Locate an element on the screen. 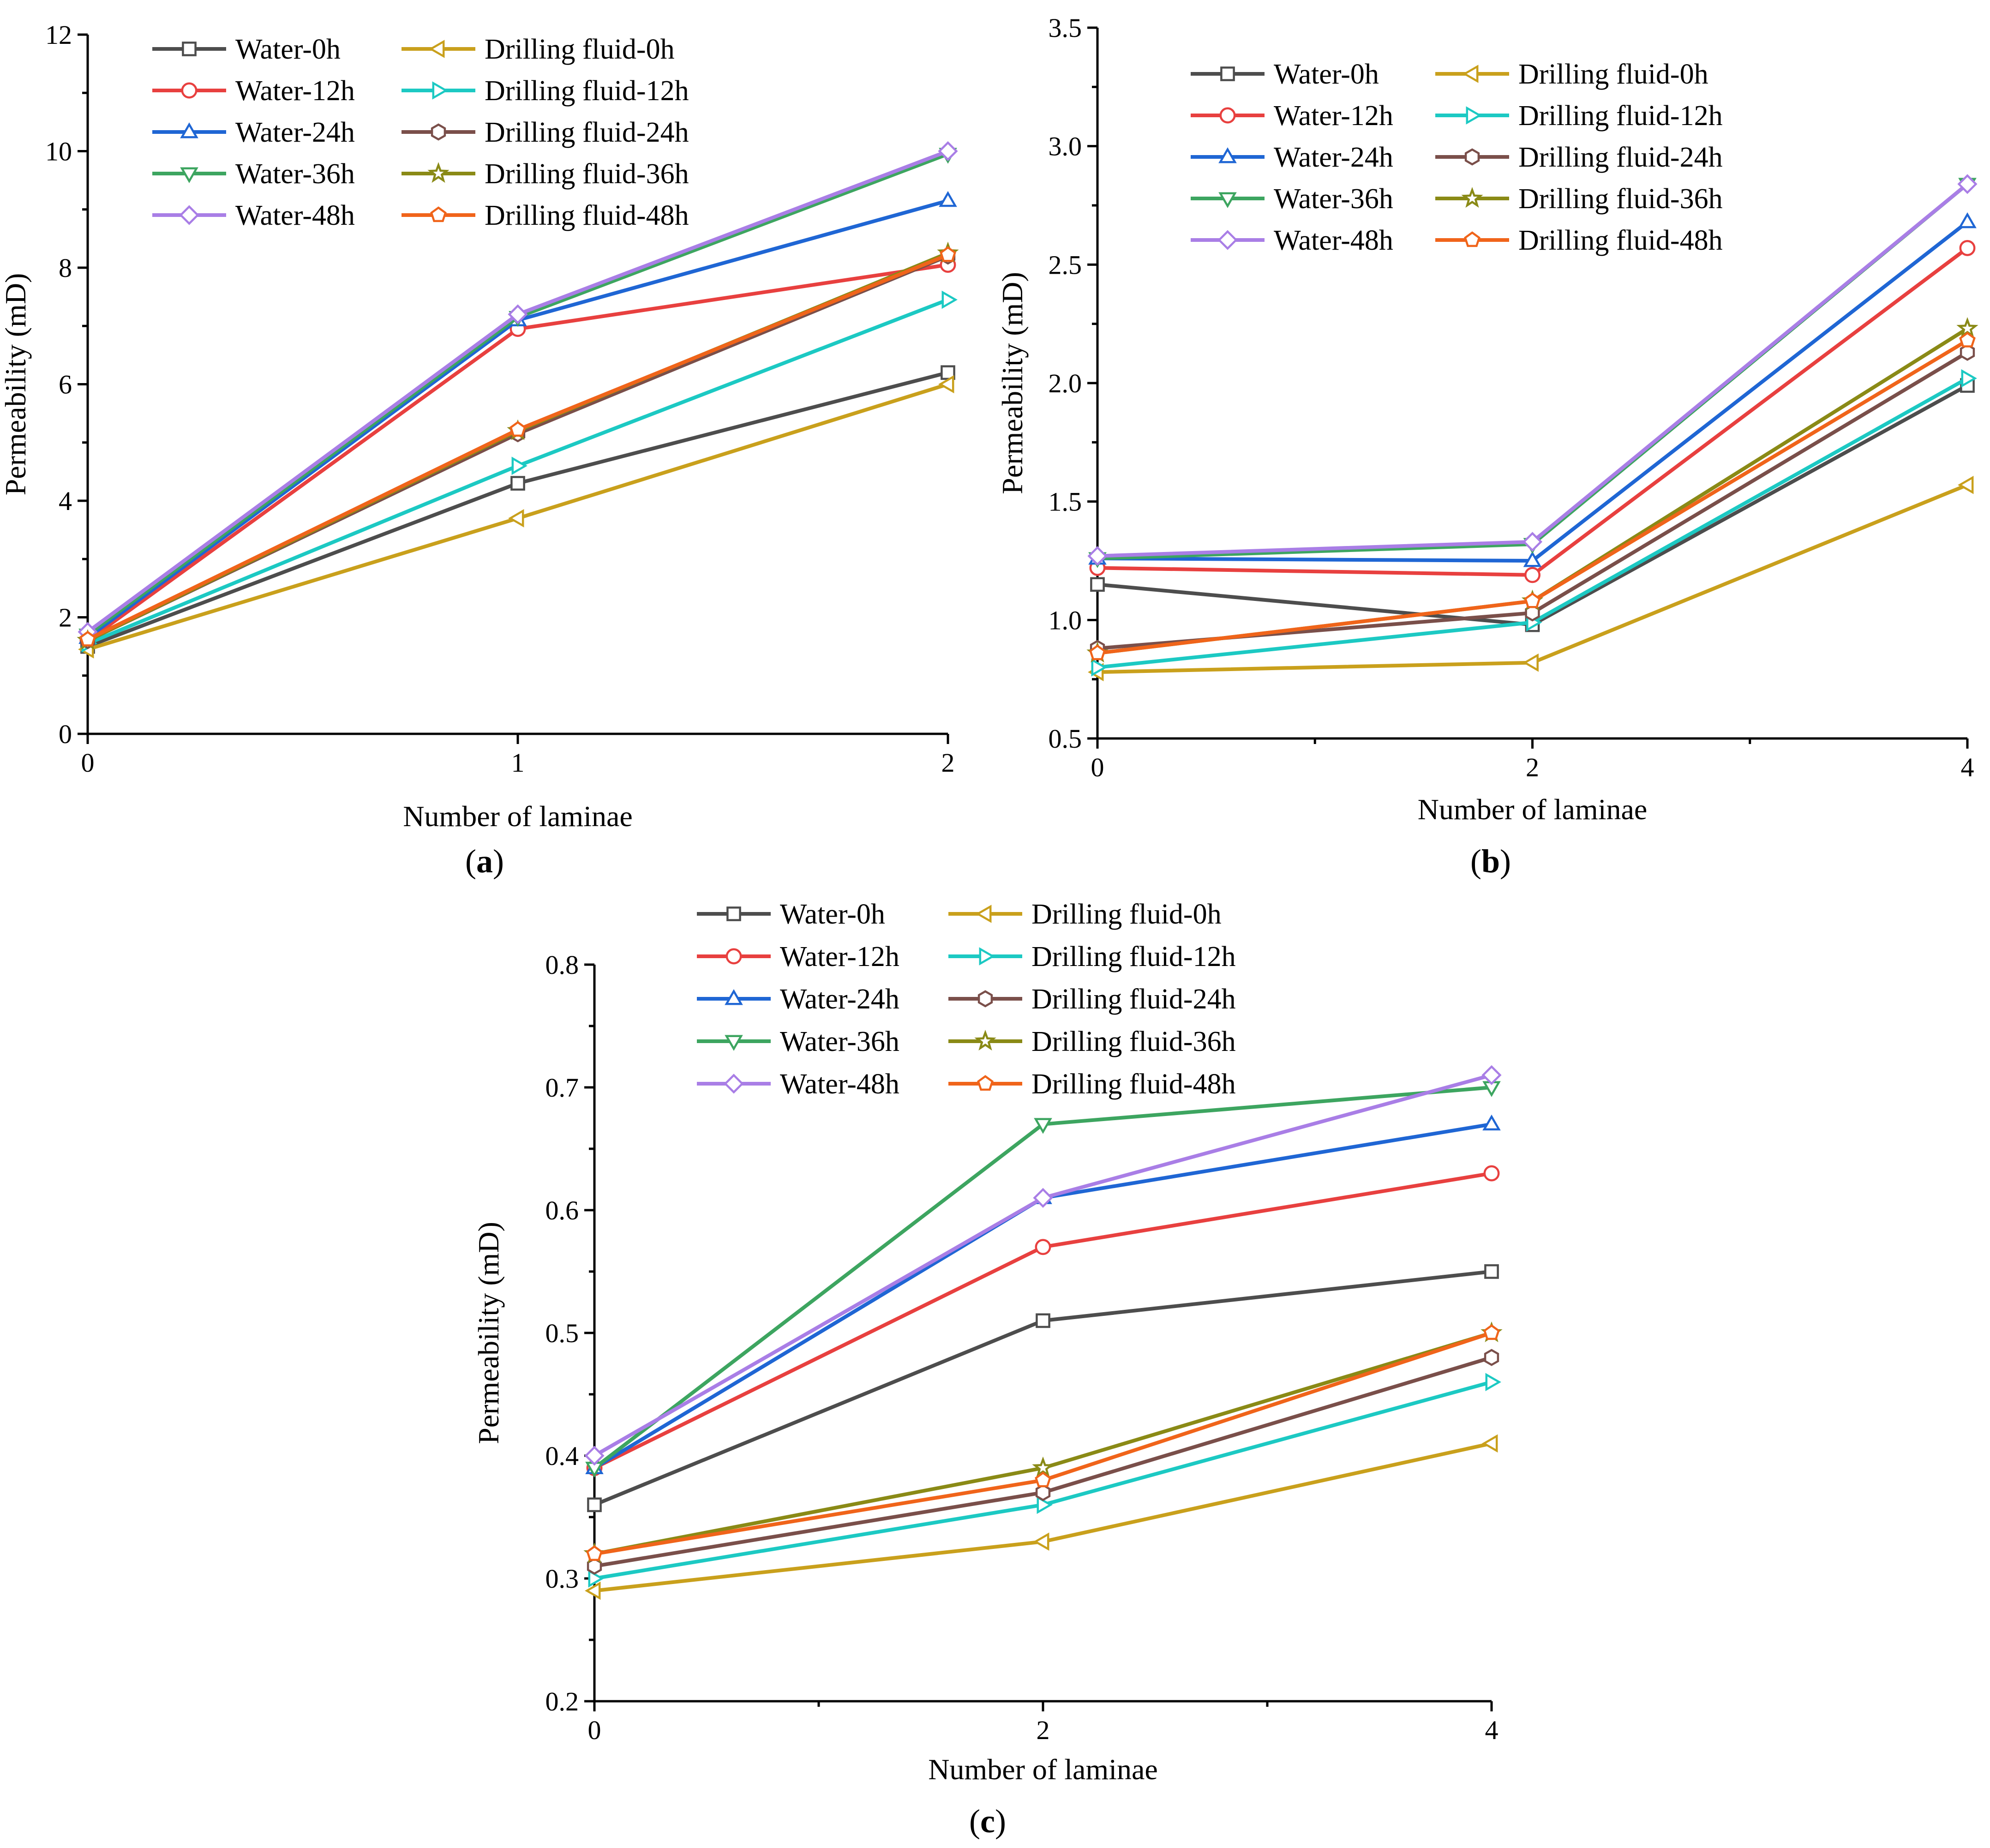 This screenshot has width=1990, height=1848. panel-b-legend-label: Drilling fluid-36h is located at coordinates (1621, 199).